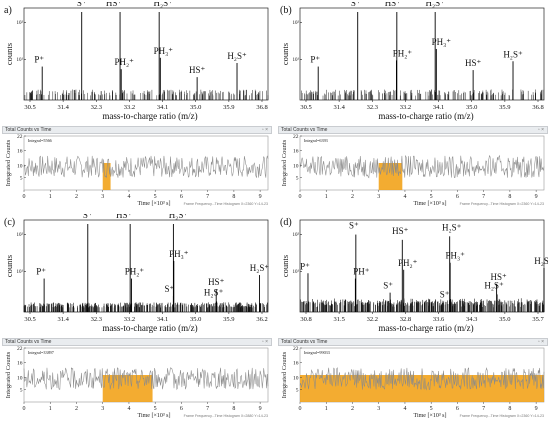 This screenshot has height=422, width=550. What do you see at coordinates (352, 197) in the screenshot?
I see `ts-x-tick-label: 2` at bounding box center [352, 197].